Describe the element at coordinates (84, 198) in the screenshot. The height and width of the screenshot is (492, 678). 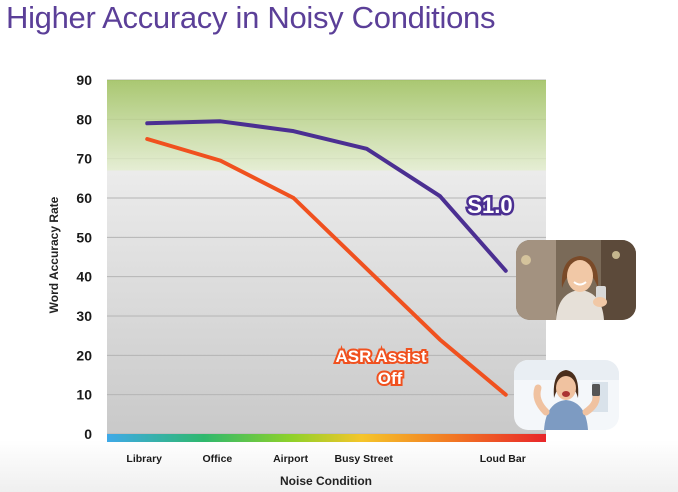
I see `y-tick-label: 60` at that location.